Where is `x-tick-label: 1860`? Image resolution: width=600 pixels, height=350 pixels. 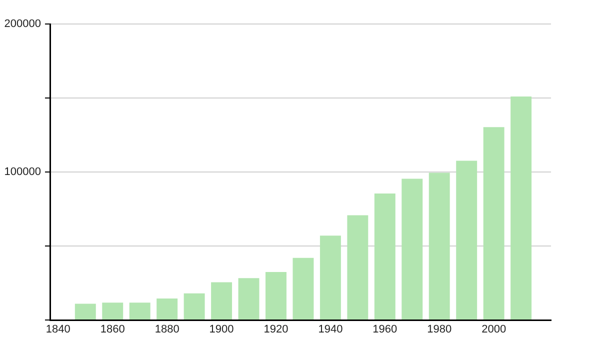 x-tick-label: 1860 is located at coordinates (112, 330).